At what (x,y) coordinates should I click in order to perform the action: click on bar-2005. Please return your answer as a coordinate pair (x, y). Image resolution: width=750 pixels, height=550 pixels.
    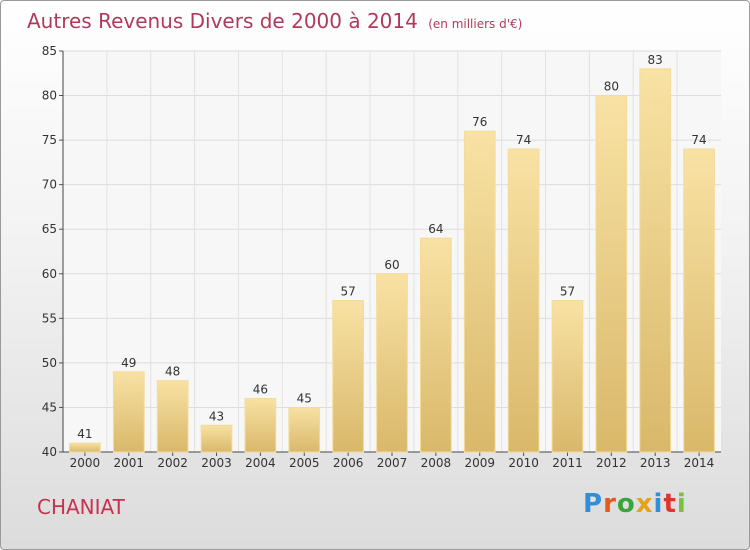
    Looking at the image, I should click on (304, 429).